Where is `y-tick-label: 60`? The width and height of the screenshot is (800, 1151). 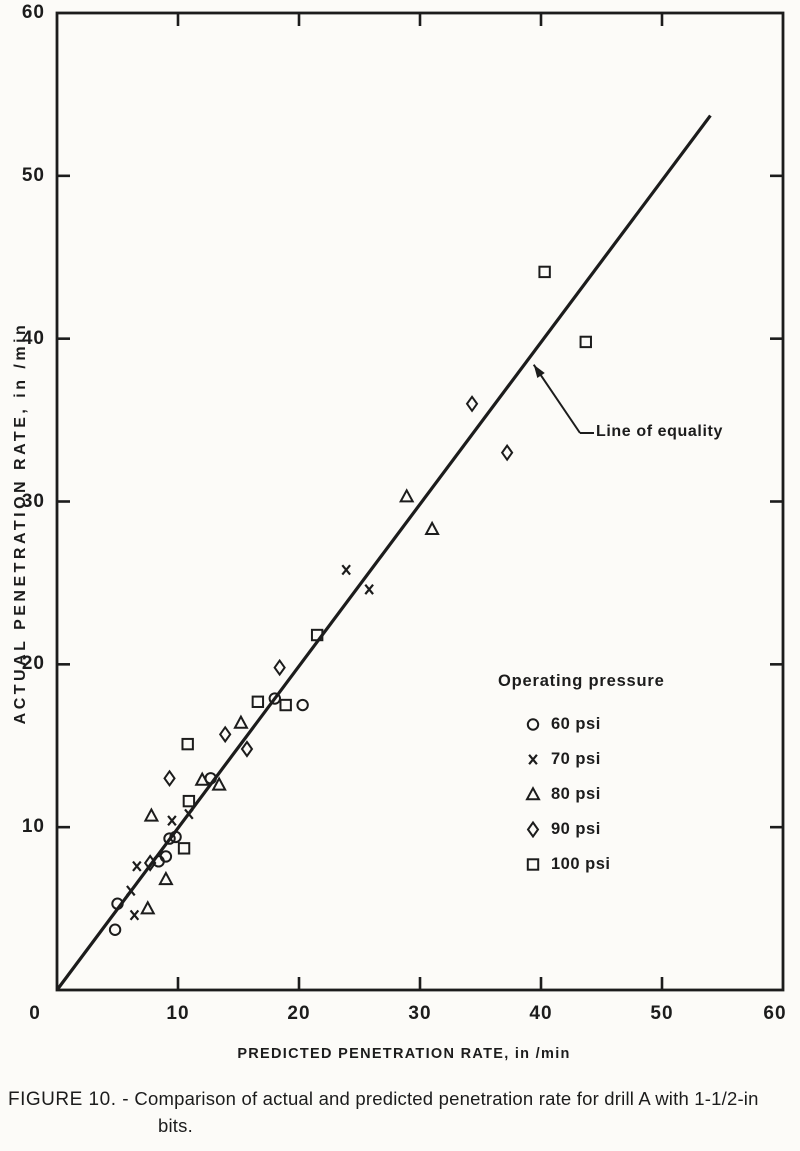 y-tick-label: 60 is located at coordinates (33, 12).